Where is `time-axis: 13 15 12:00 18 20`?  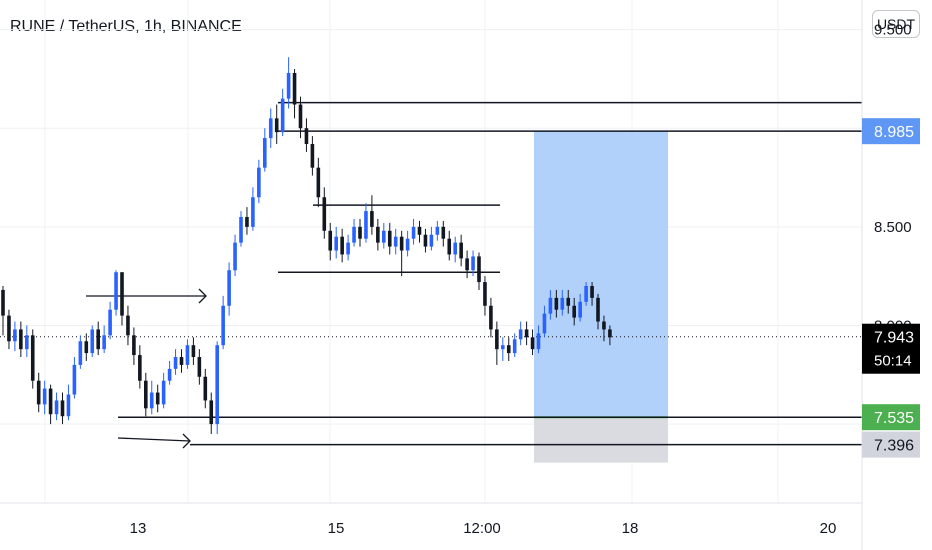
time-axis: 13 15 12:00 18 20 is located at coordinates (483, 528).